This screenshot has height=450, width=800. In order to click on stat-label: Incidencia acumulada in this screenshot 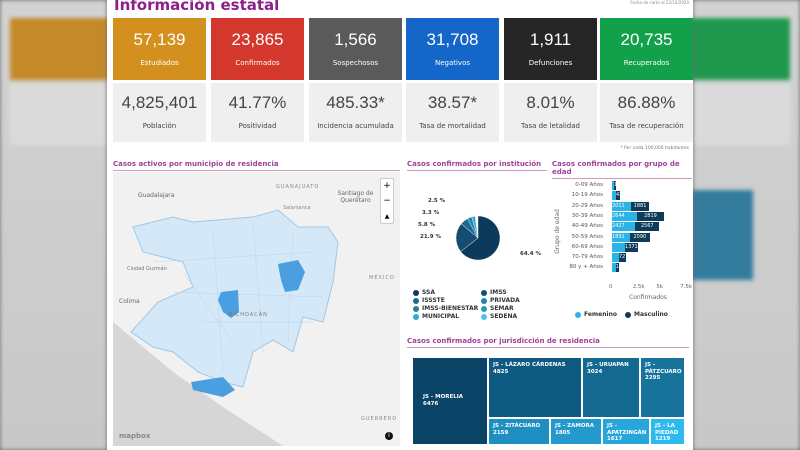, I will do `click(355, 126)`.